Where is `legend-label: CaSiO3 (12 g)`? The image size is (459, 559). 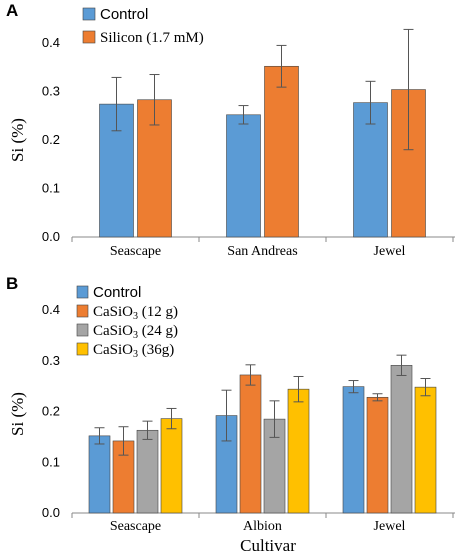
legend-label: CaSiO3 (12 g) is located at coordinates (135, 313).